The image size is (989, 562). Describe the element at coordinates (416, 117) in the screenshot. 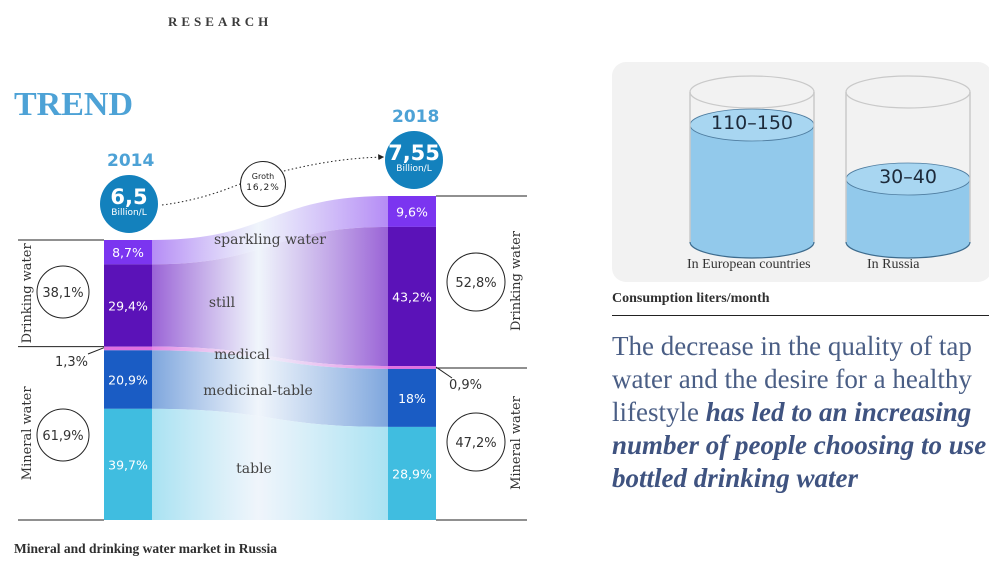

I see `year-2018-label: 2018` at that location.